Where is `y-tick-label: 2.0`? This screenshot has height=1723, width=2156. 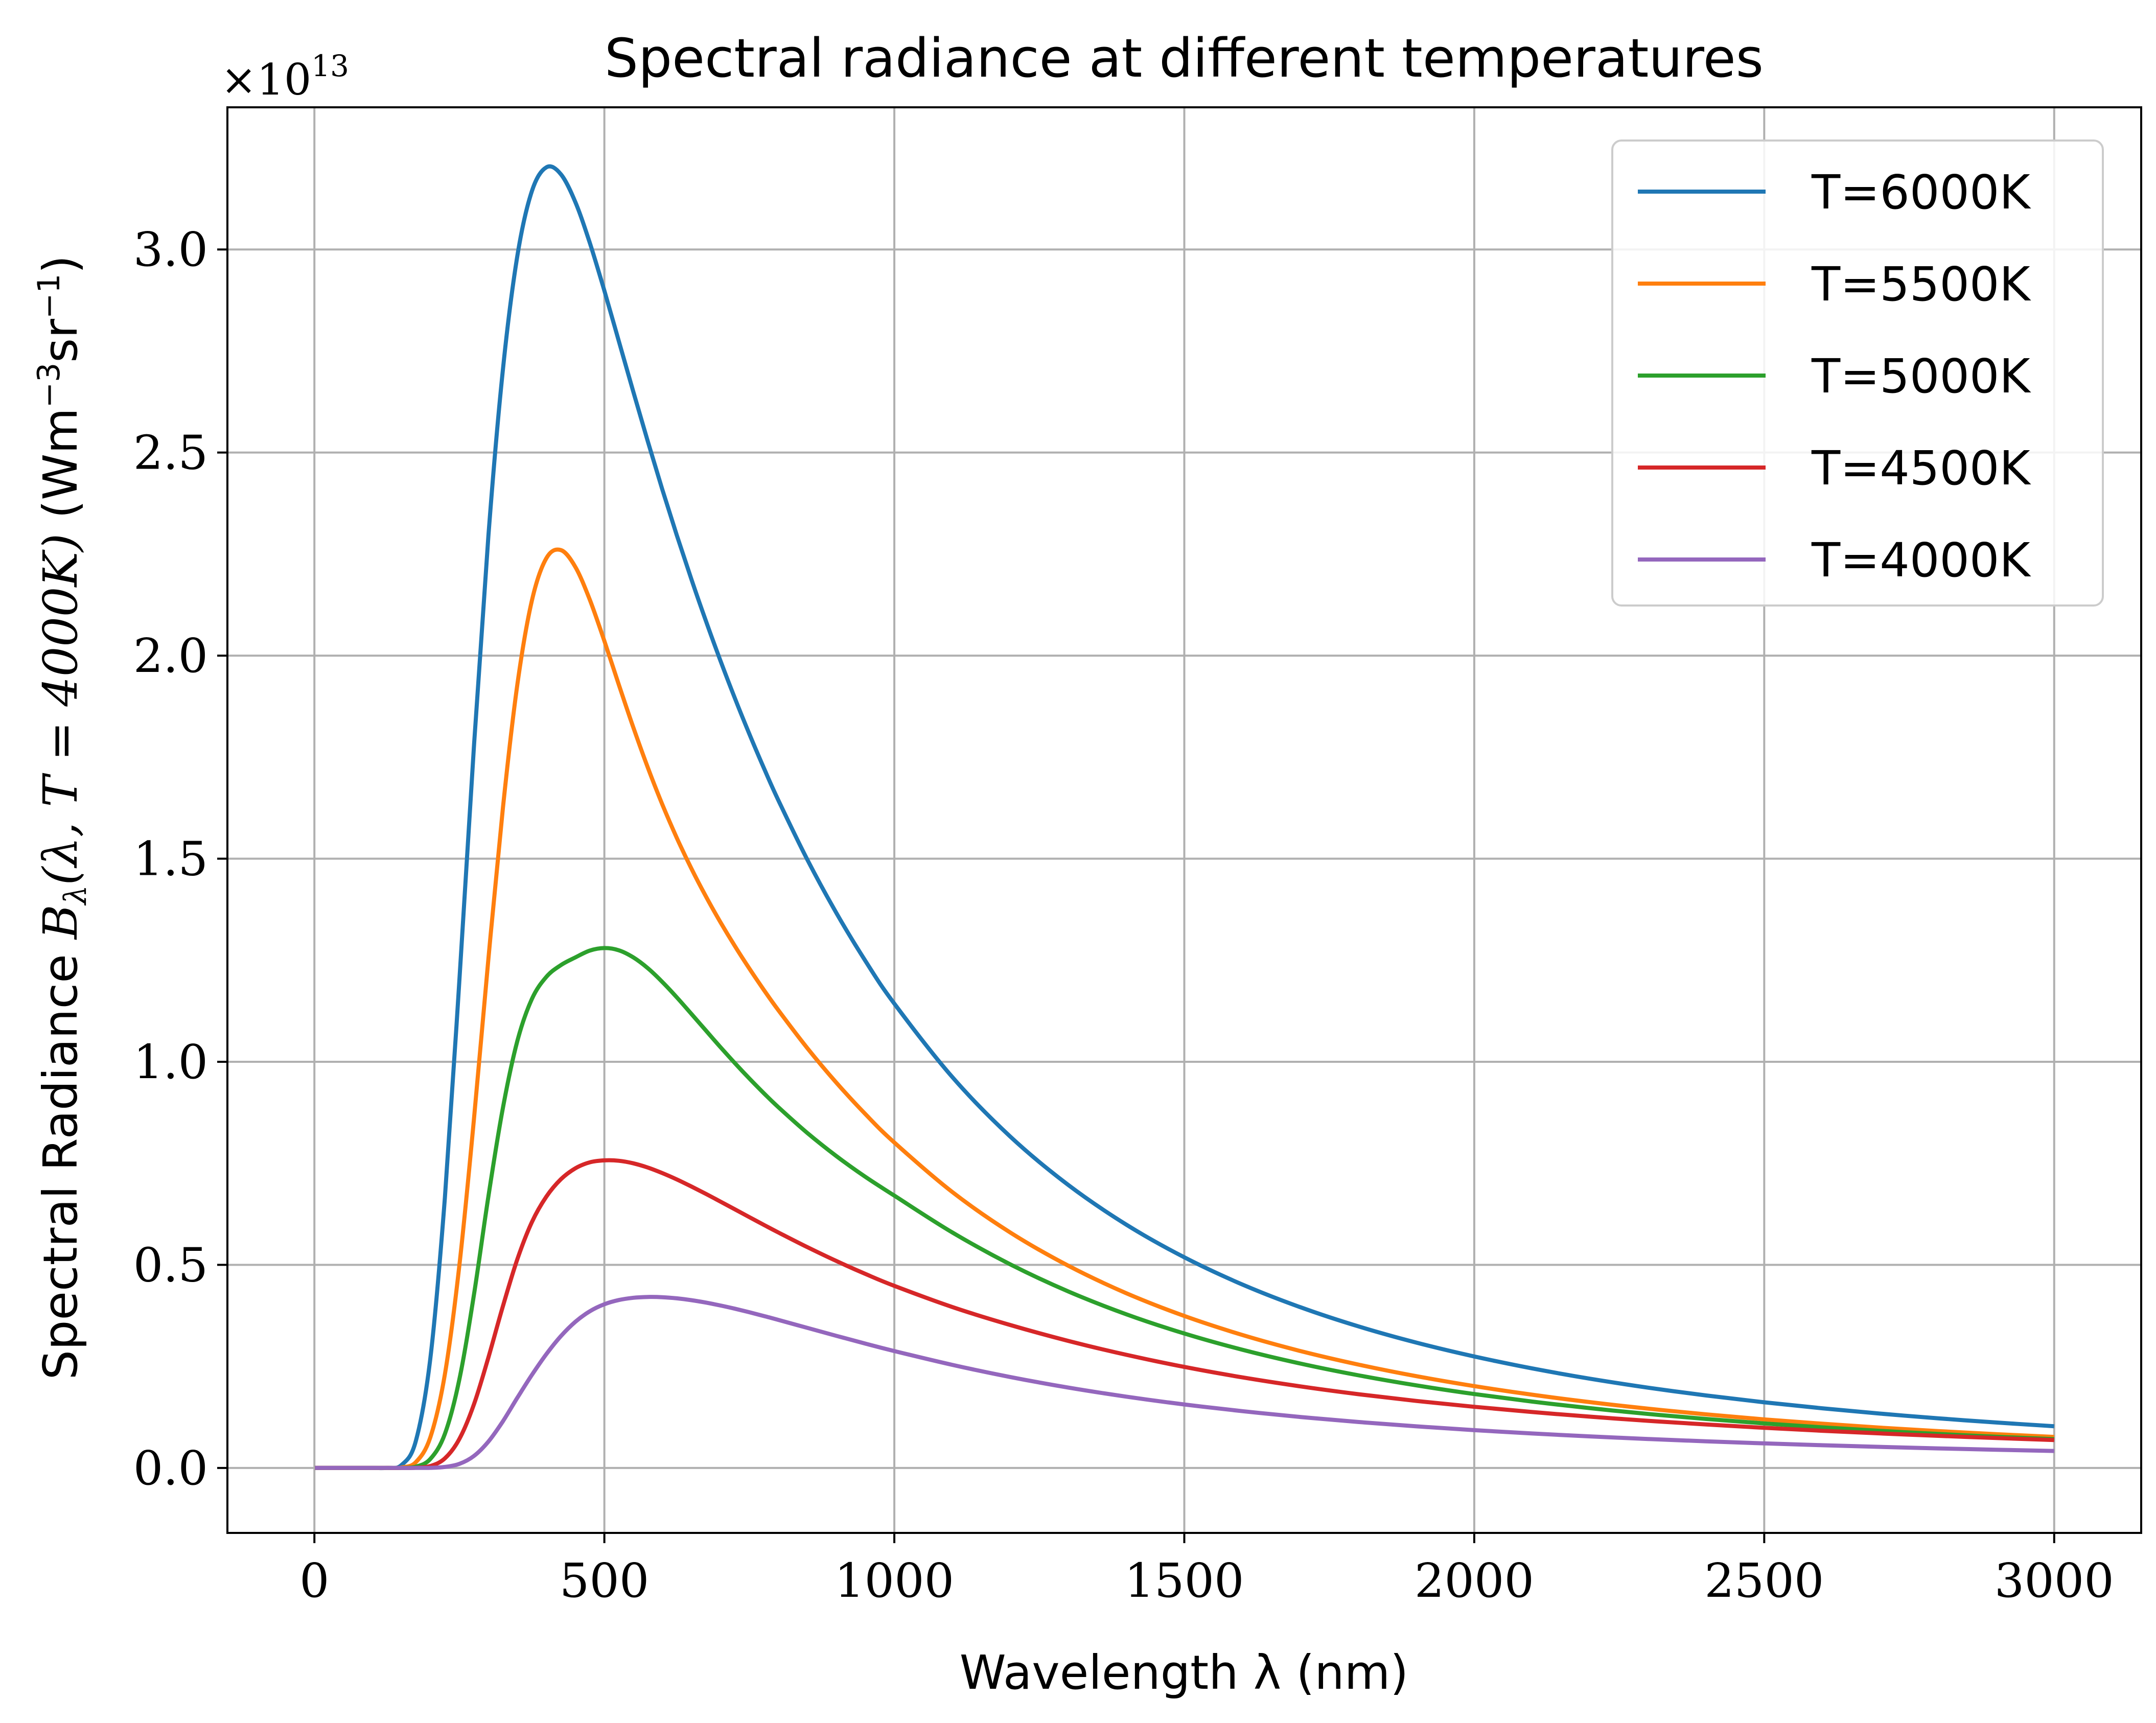 y-tick-label: 2.0 is located at coordinates (170, 656).